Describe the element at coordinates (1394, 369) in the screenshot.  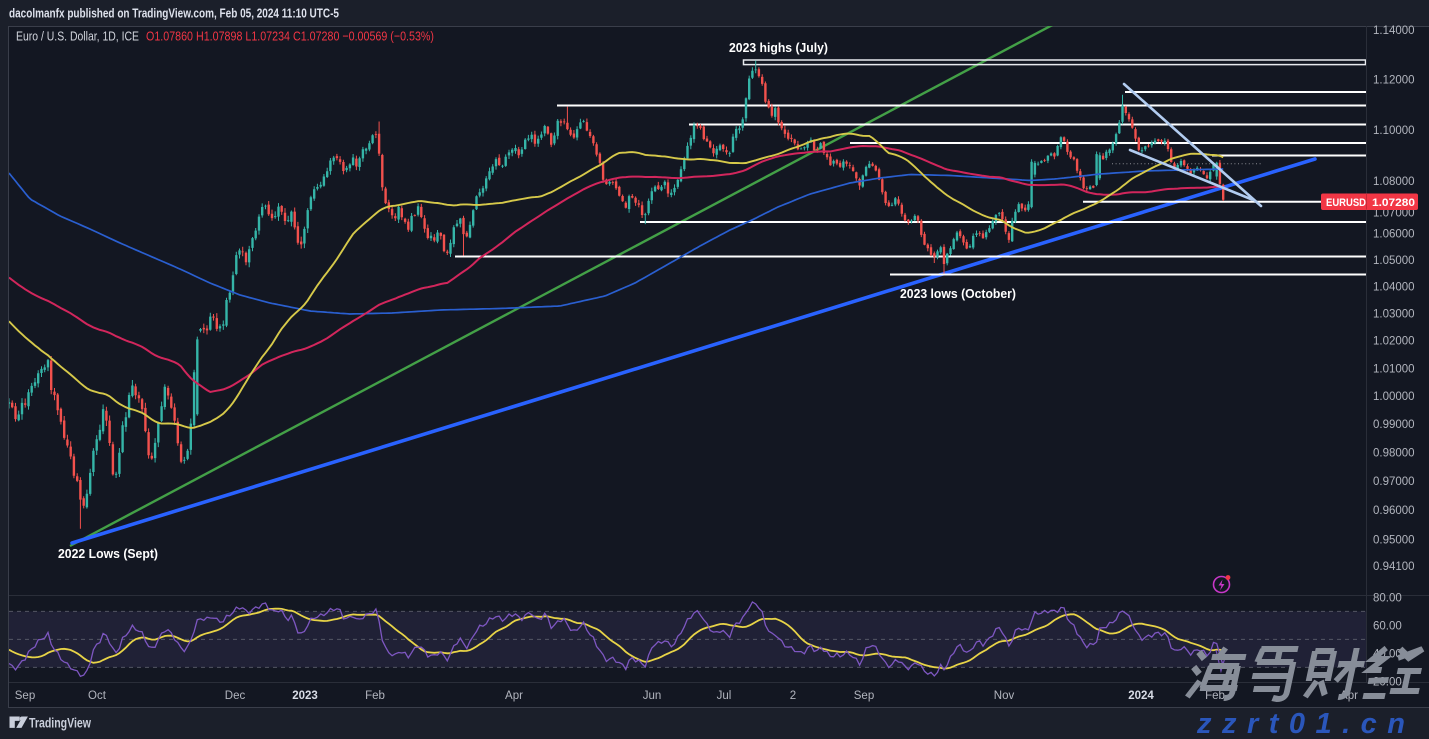
I see `svg-text: 1.01000` at that location.